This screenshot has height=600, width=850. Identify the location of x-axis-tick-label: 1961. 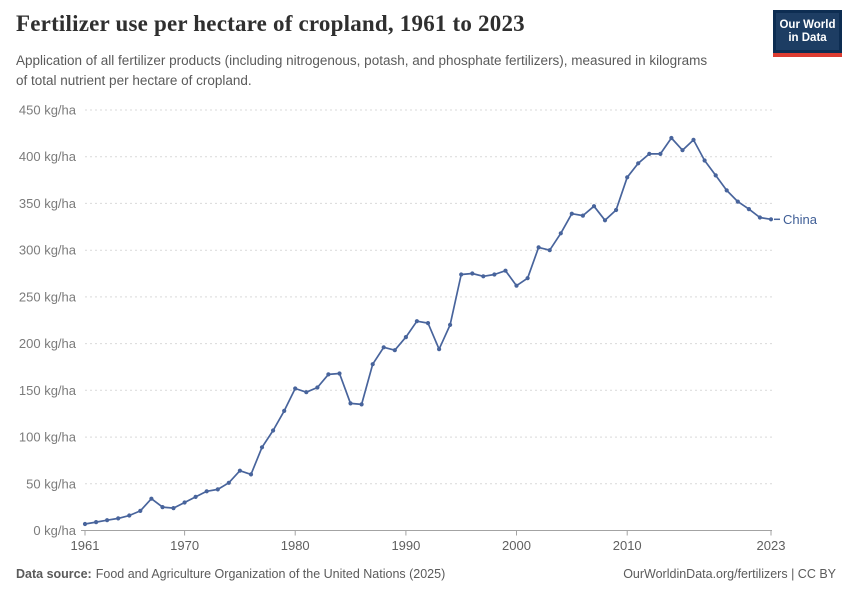
(85, 545).